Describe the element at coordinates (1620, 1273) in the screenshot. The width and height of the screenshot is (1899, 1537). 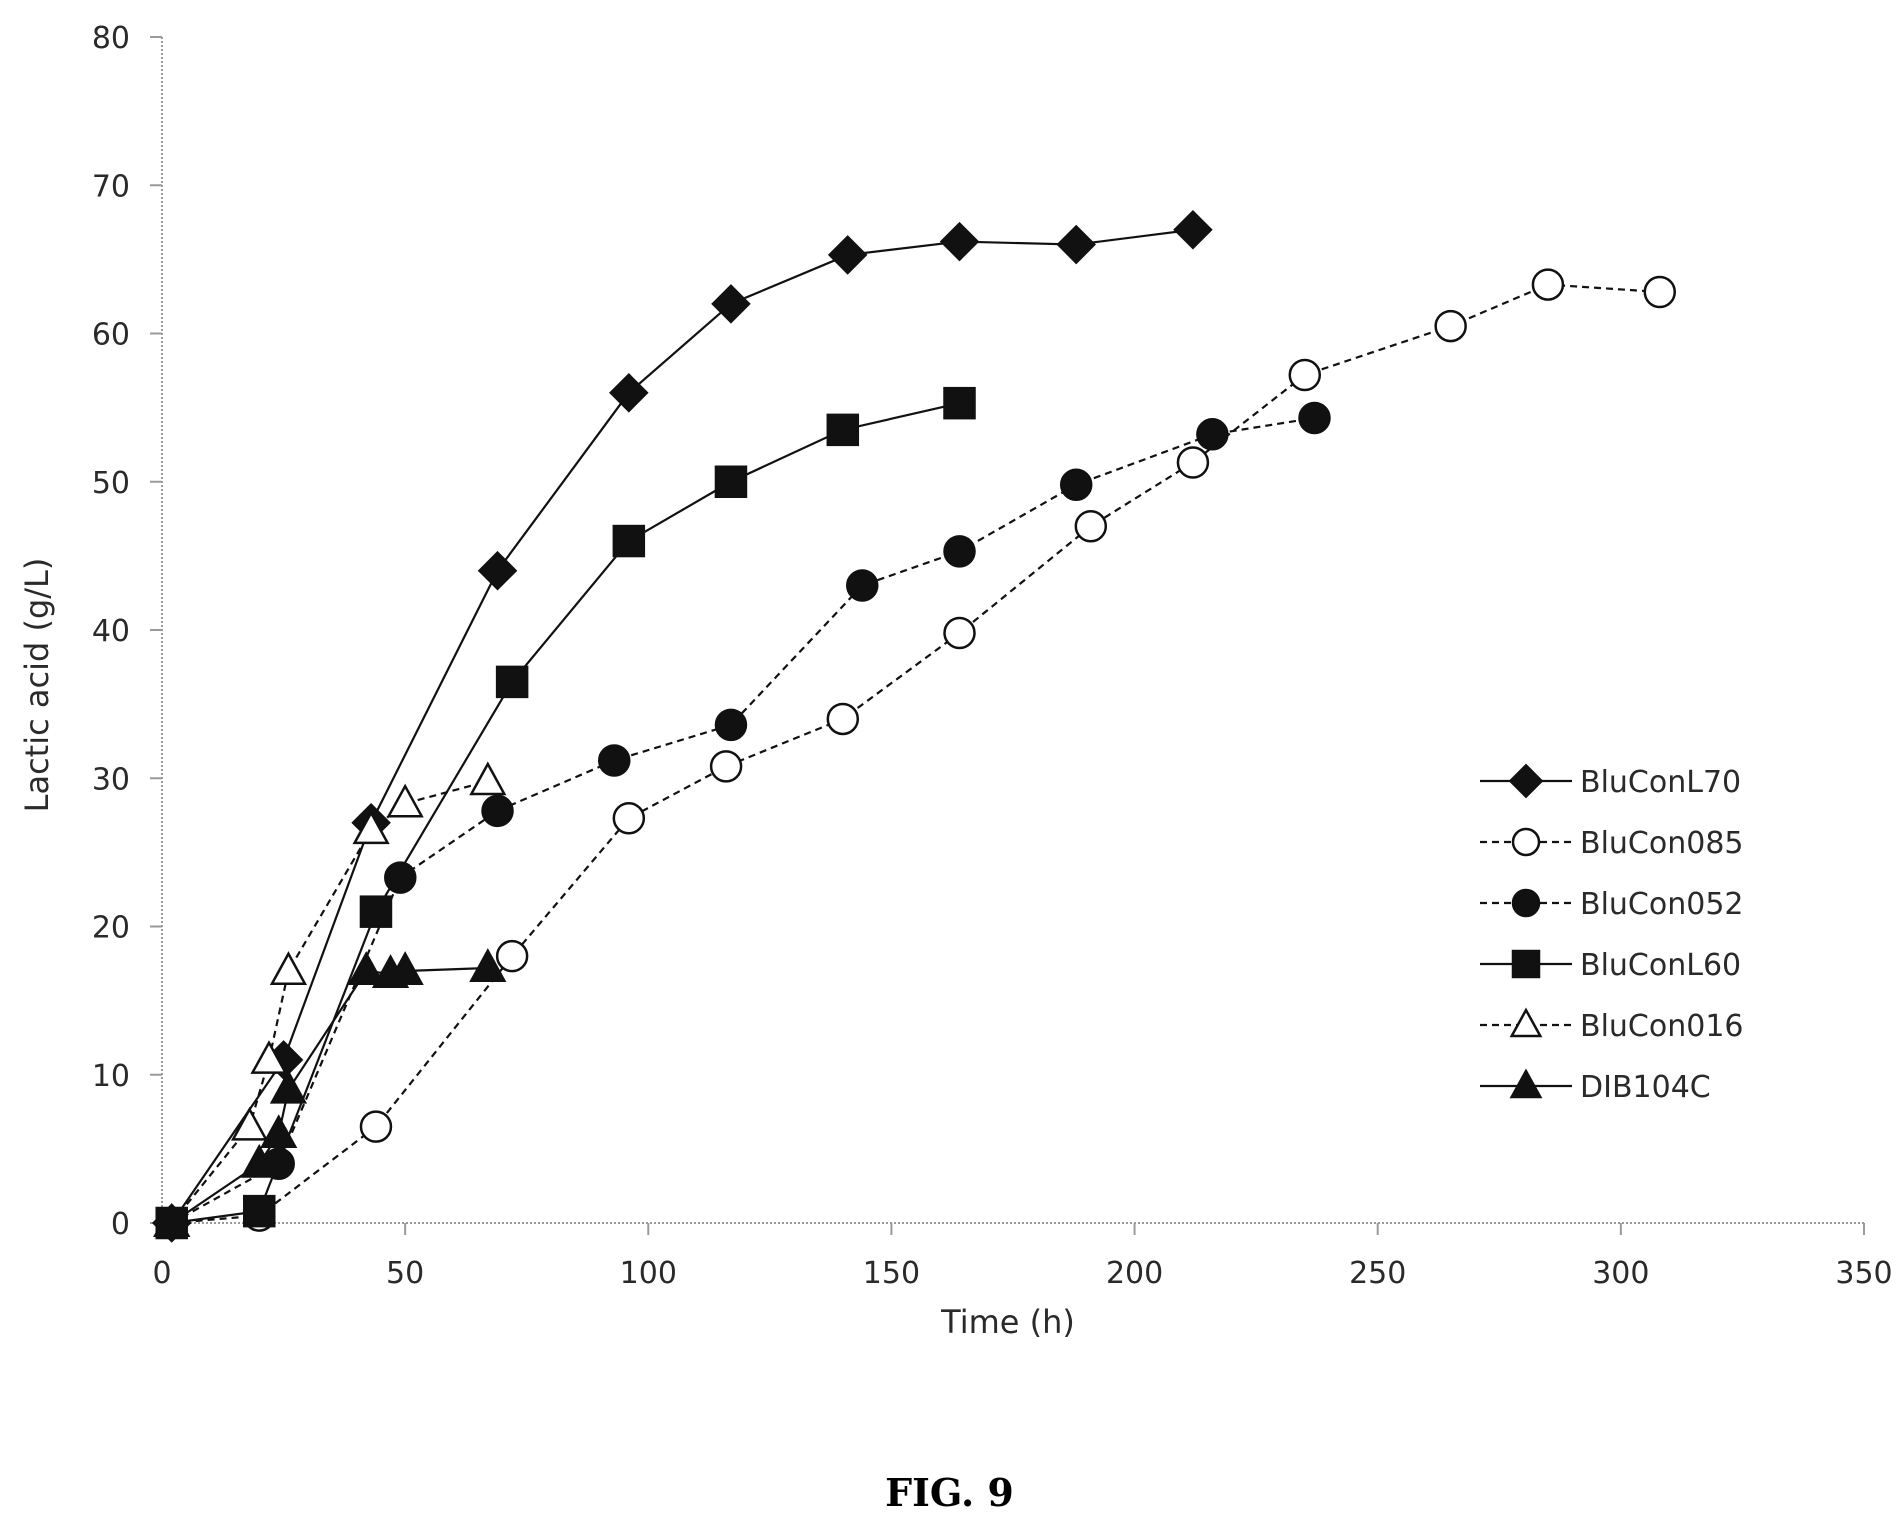
I see `x-tick-label: 300` at that location.